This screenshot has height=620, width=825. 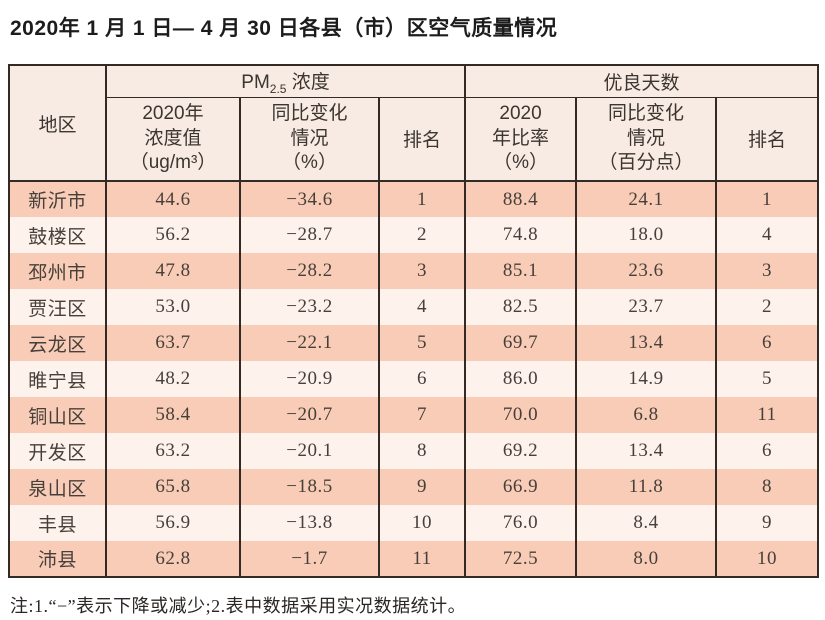 What do you see at coordinates (173, 307) in the screenshot?
I see `pm-value-cell: 53.0` at bounding box center [173, 307].